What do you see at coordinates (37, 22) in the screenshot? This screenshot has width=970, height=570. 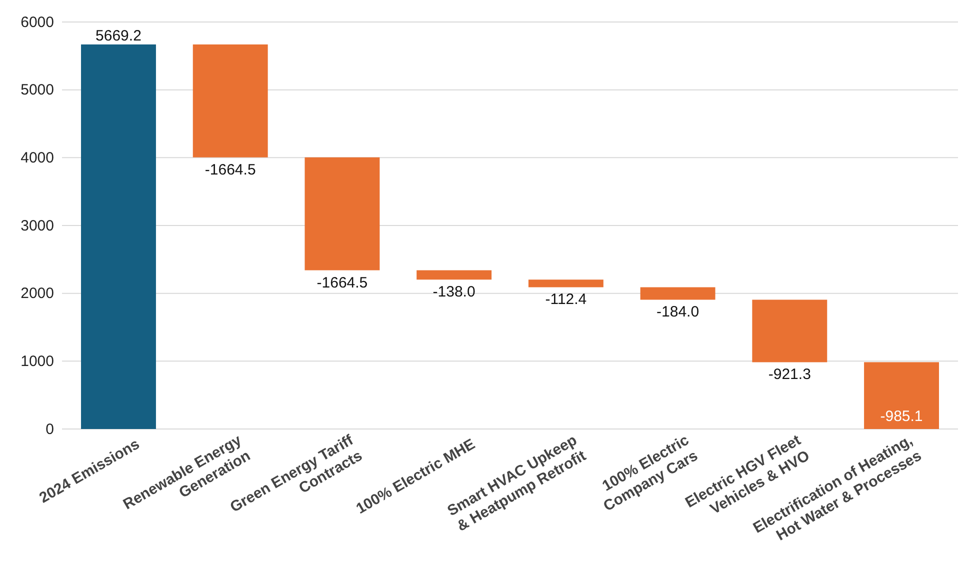 I see `y-tick-label: 6000` at bounding box center [37, 22].